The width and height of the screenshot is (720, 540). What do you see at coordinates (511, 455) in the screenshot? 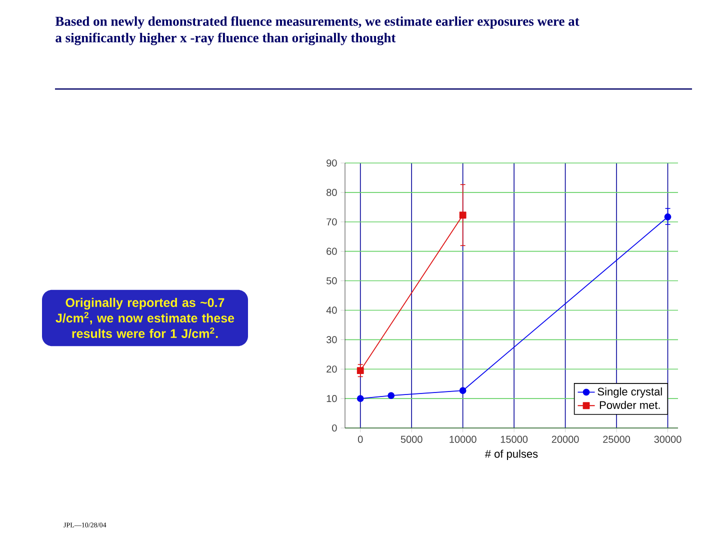
I see `x-axis-title: # of pulses` at bounding box center [511, 455].